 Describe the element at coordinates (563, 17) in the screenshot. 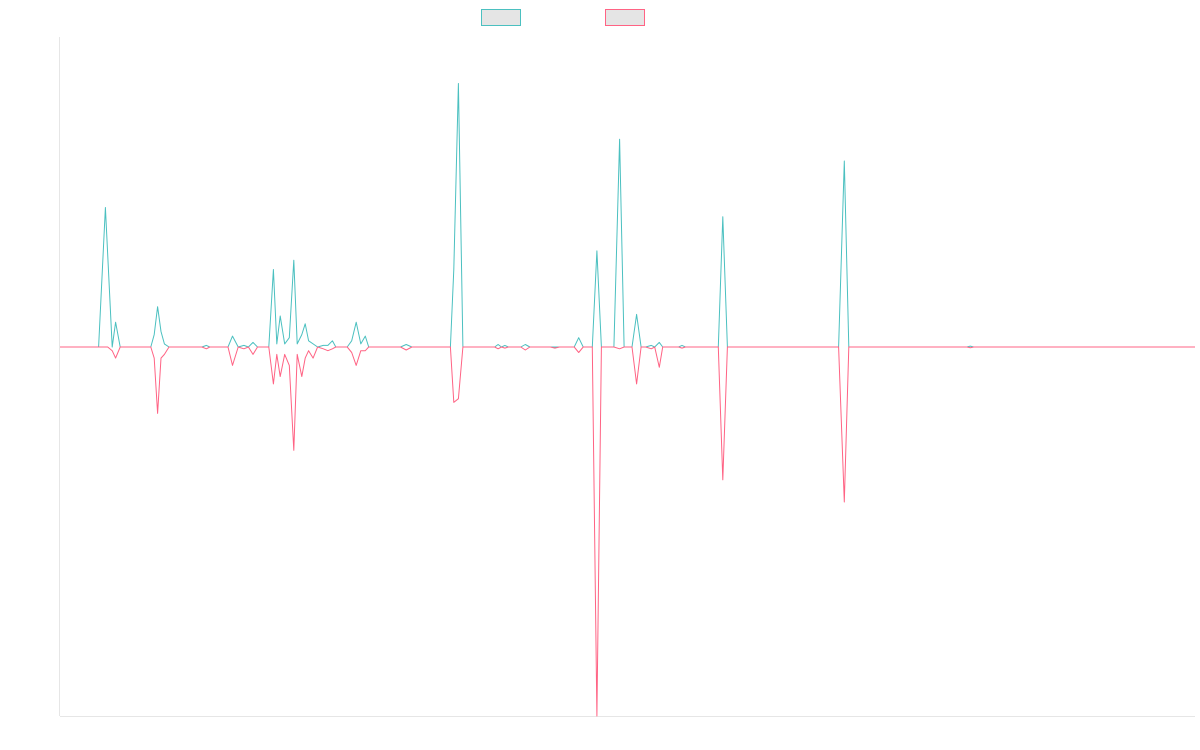

I see `legend` at that location.